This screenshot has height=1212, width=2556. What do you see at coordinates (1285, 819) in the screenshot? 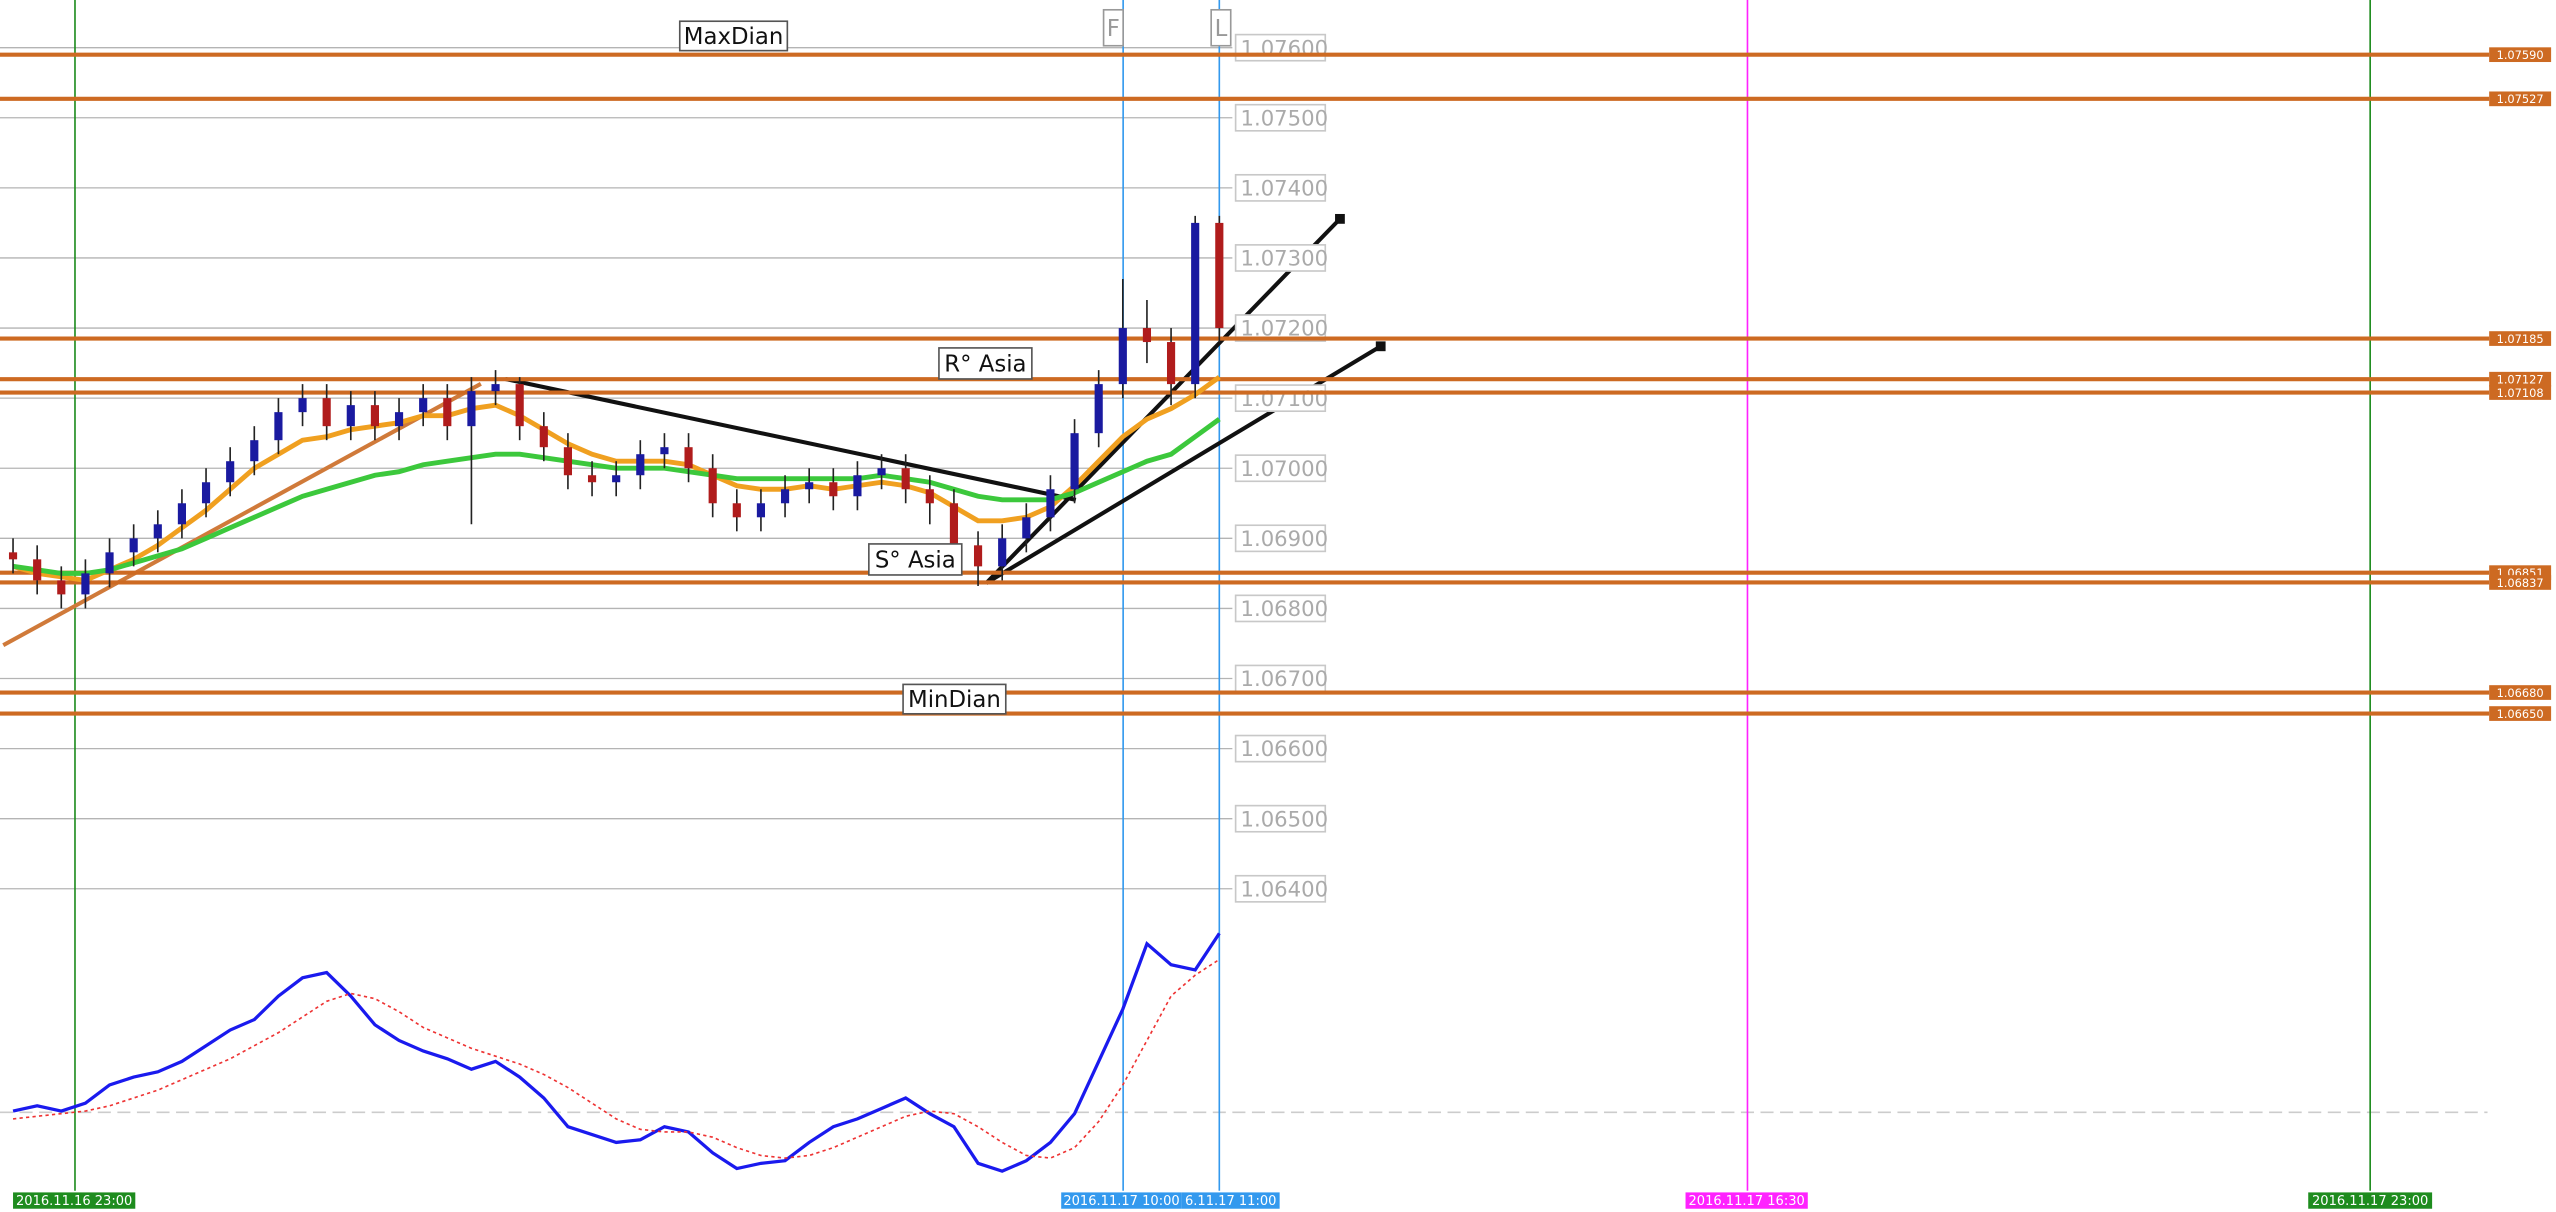
I see `y-tick-label: 1.06500` at bounding box center [1285, 819].